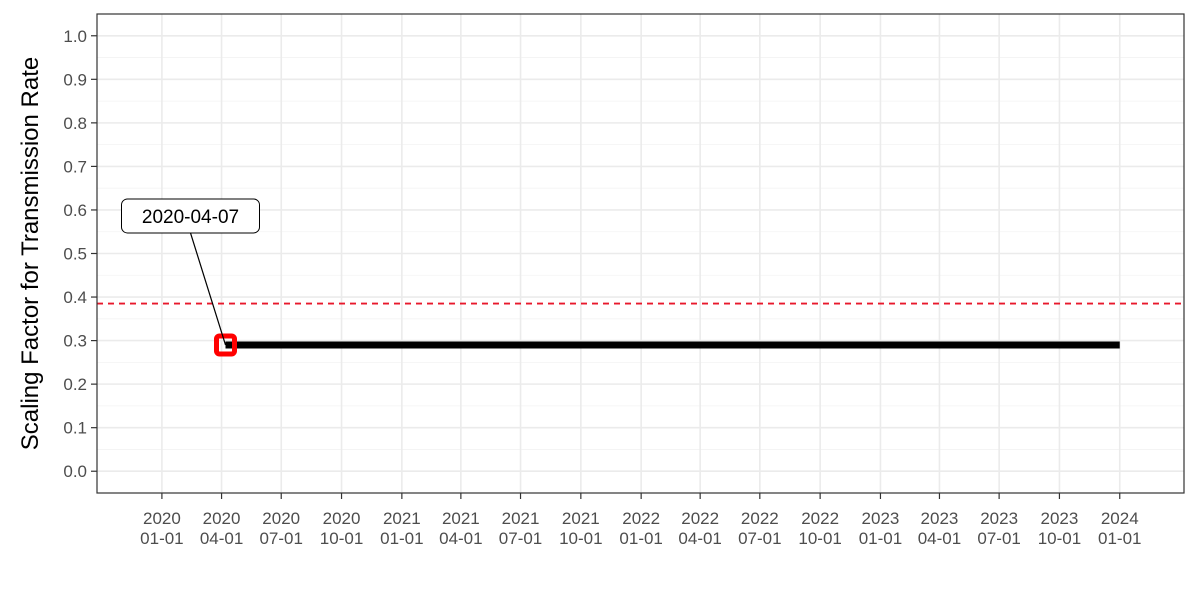 The height and width of the screenshot is (600, 1200). What do you see at coordinates (75, 210) in the screenshot?
I see `y-tick-label: 0.6` at bounding box center [75, 210].